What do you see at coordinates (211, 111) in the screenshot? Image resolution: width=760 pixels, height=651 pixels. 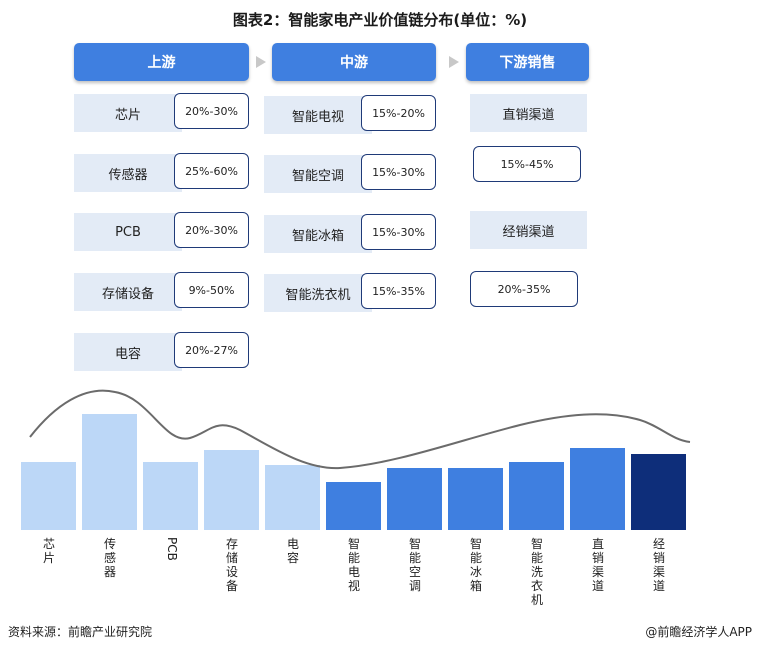 I see `range-chip: 20%-30%` at bounding box center [211, 111].